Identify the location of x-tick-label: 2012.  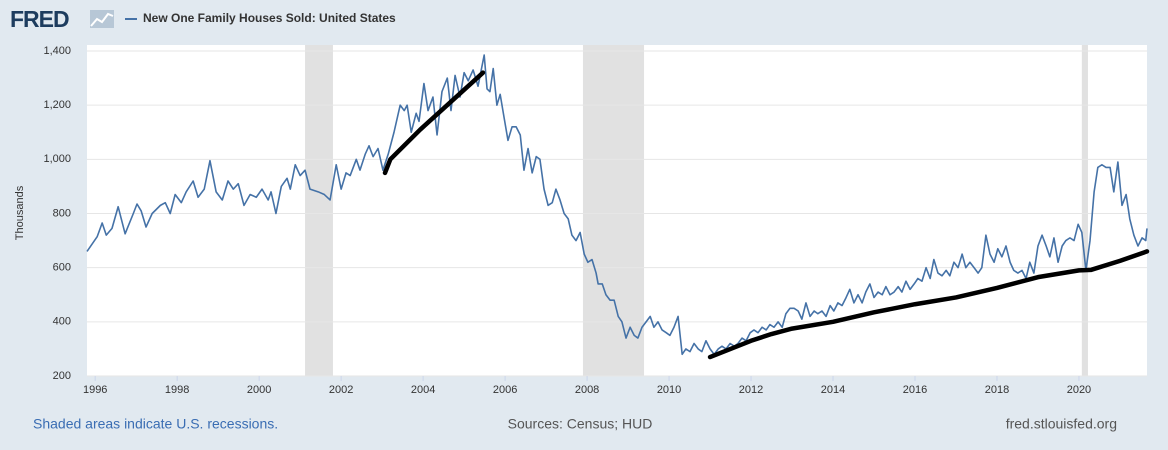
(751, 390).